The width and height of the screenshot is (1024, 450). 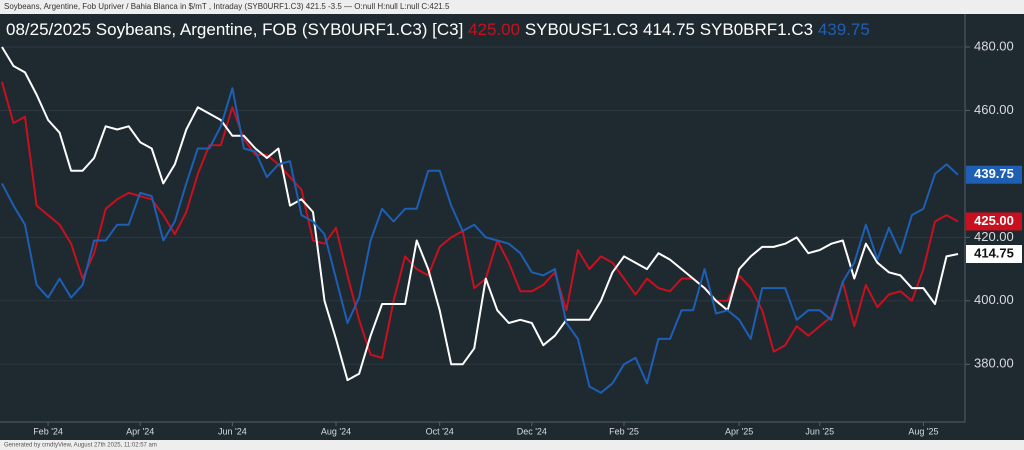 What do you see at coordinates (669, 29) in the screenshot?
I see `last-value: 414.75` at bounding box center [669, 29].